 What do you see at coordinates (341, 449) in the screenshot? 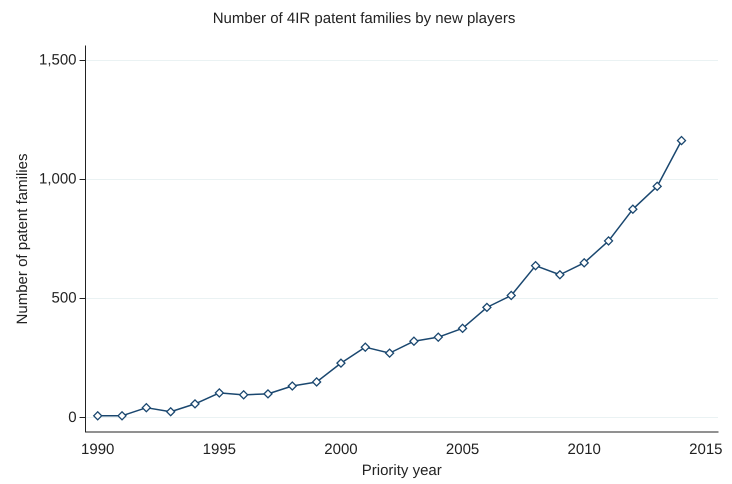
I see `x-tick-label: 2000` at bounding box center [341, 449].